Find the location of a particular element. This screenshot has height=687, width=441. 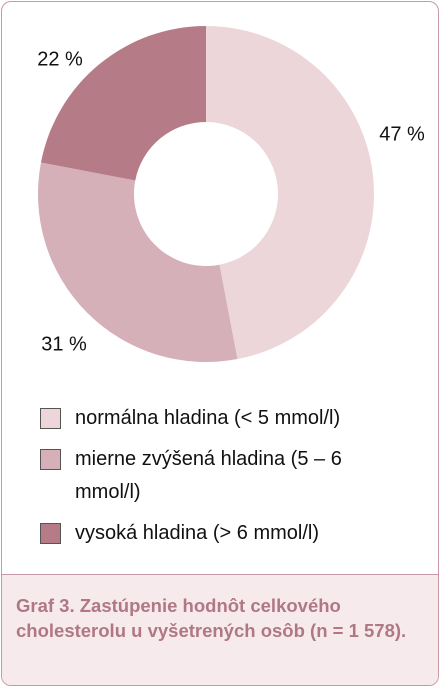

legend-item: vysoká hladina (> 6 mmol/l) is located at coordinates (212, 533).